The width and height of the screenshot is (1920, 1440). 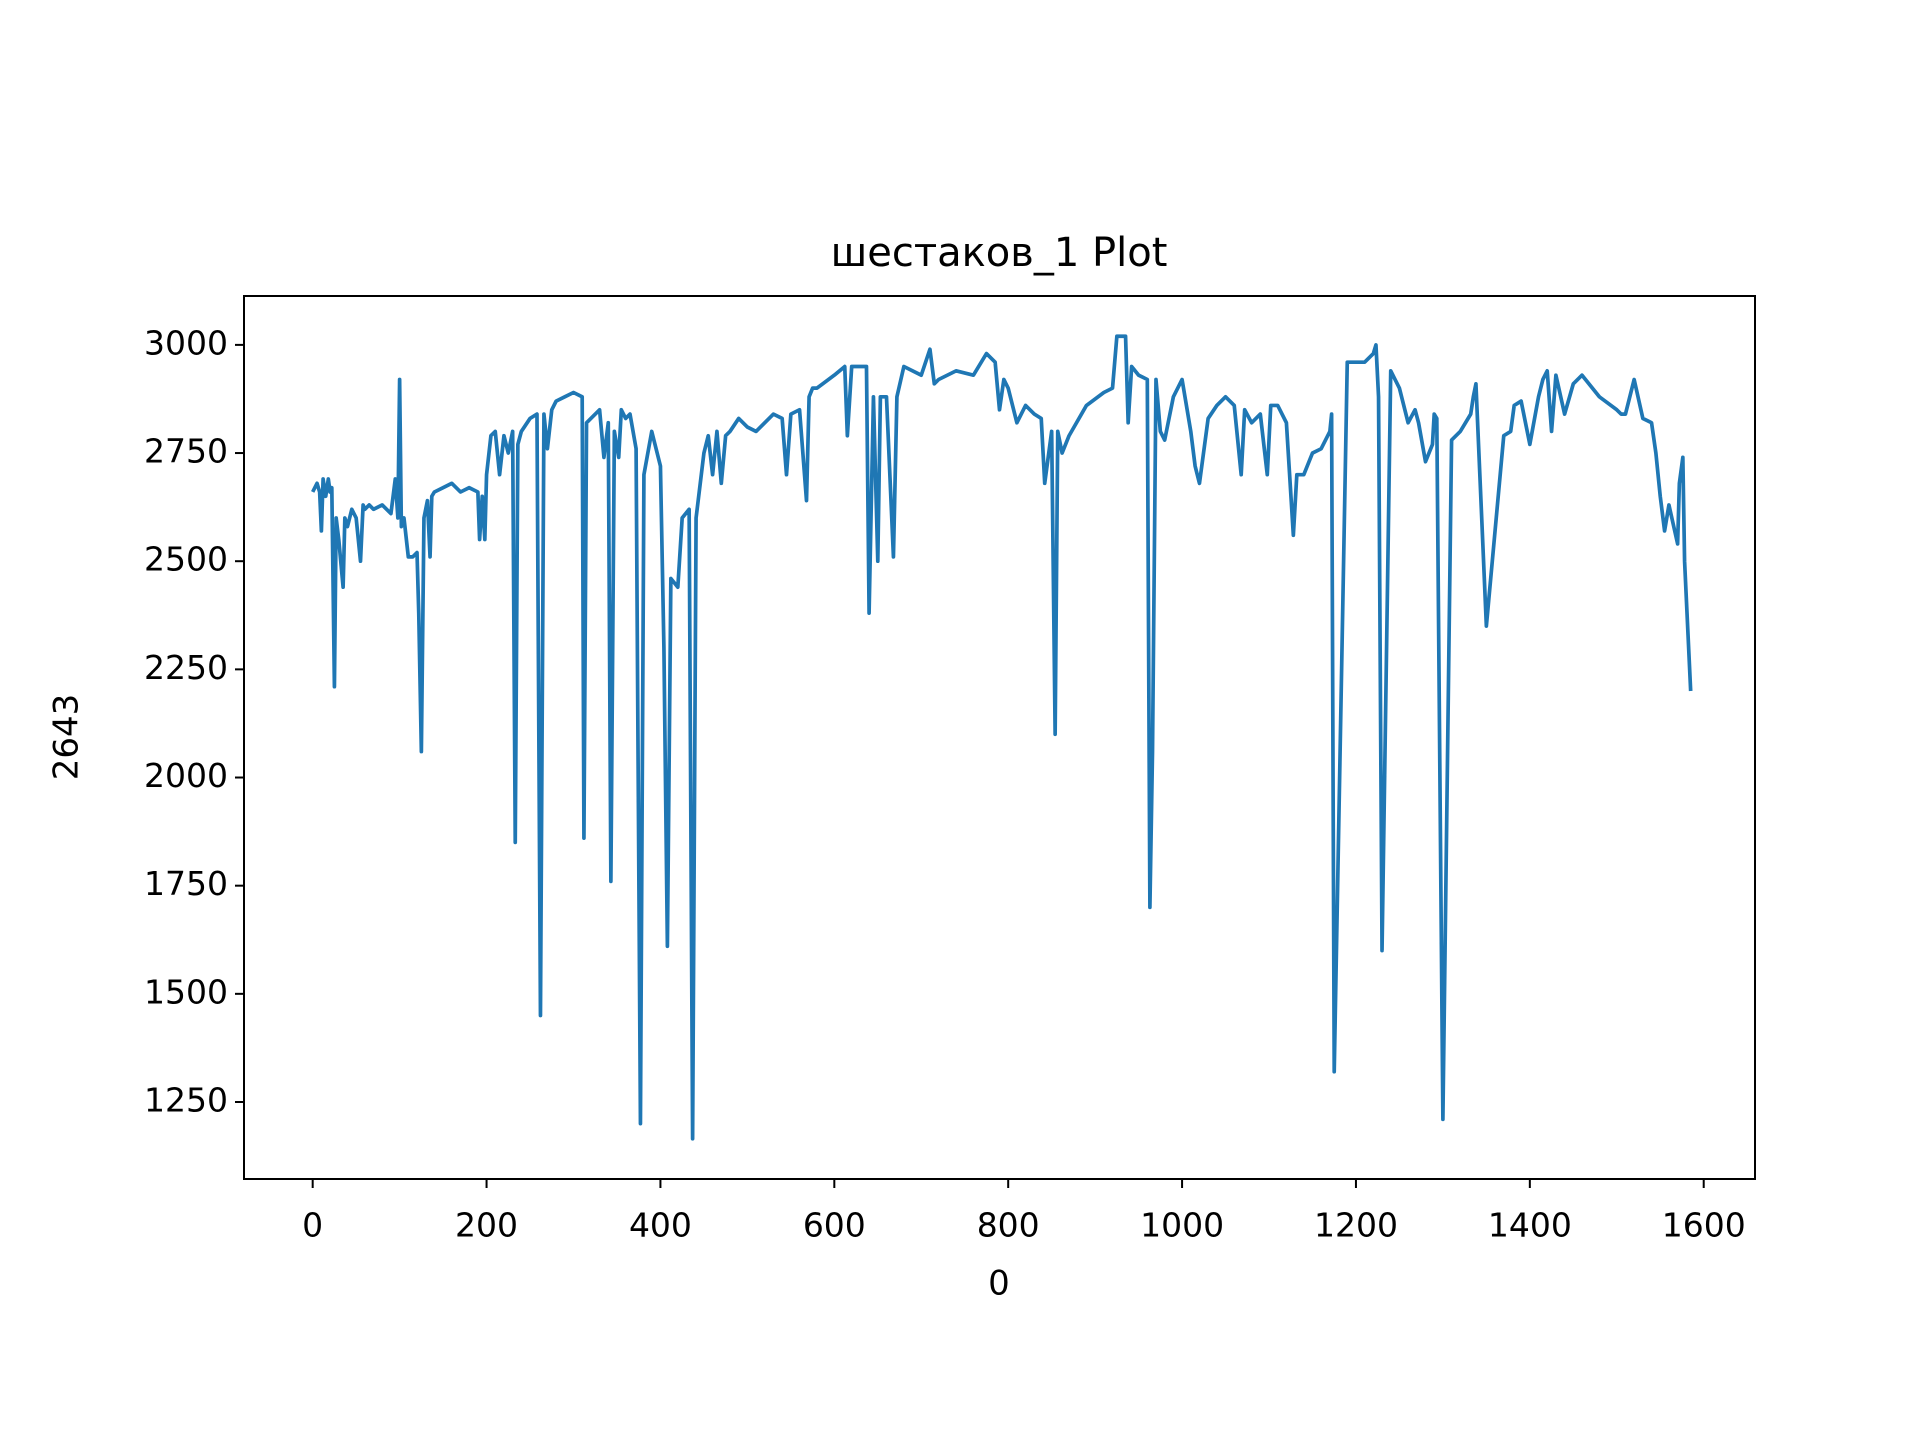 What do you see at coordinates (186, 1099) in the screenshot?
I see `y-tick-label: 1250` at bounding box center [186, 1099].